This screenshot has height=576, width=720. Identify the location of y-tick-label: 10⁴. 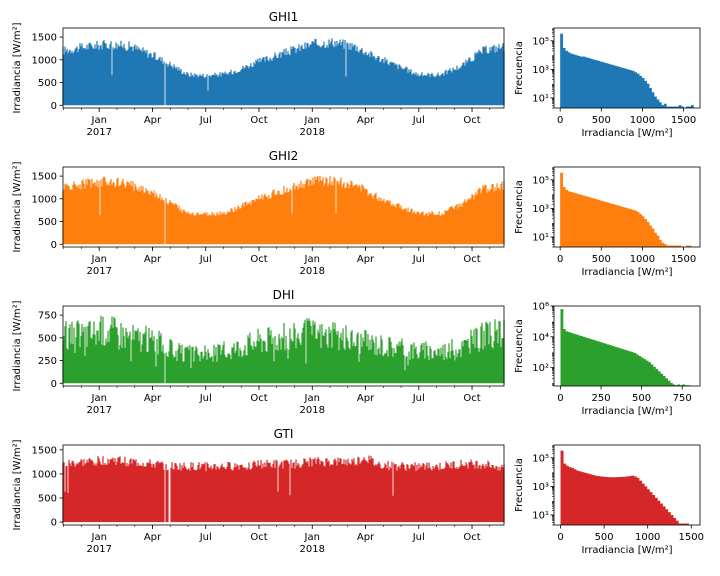
(540, 337).